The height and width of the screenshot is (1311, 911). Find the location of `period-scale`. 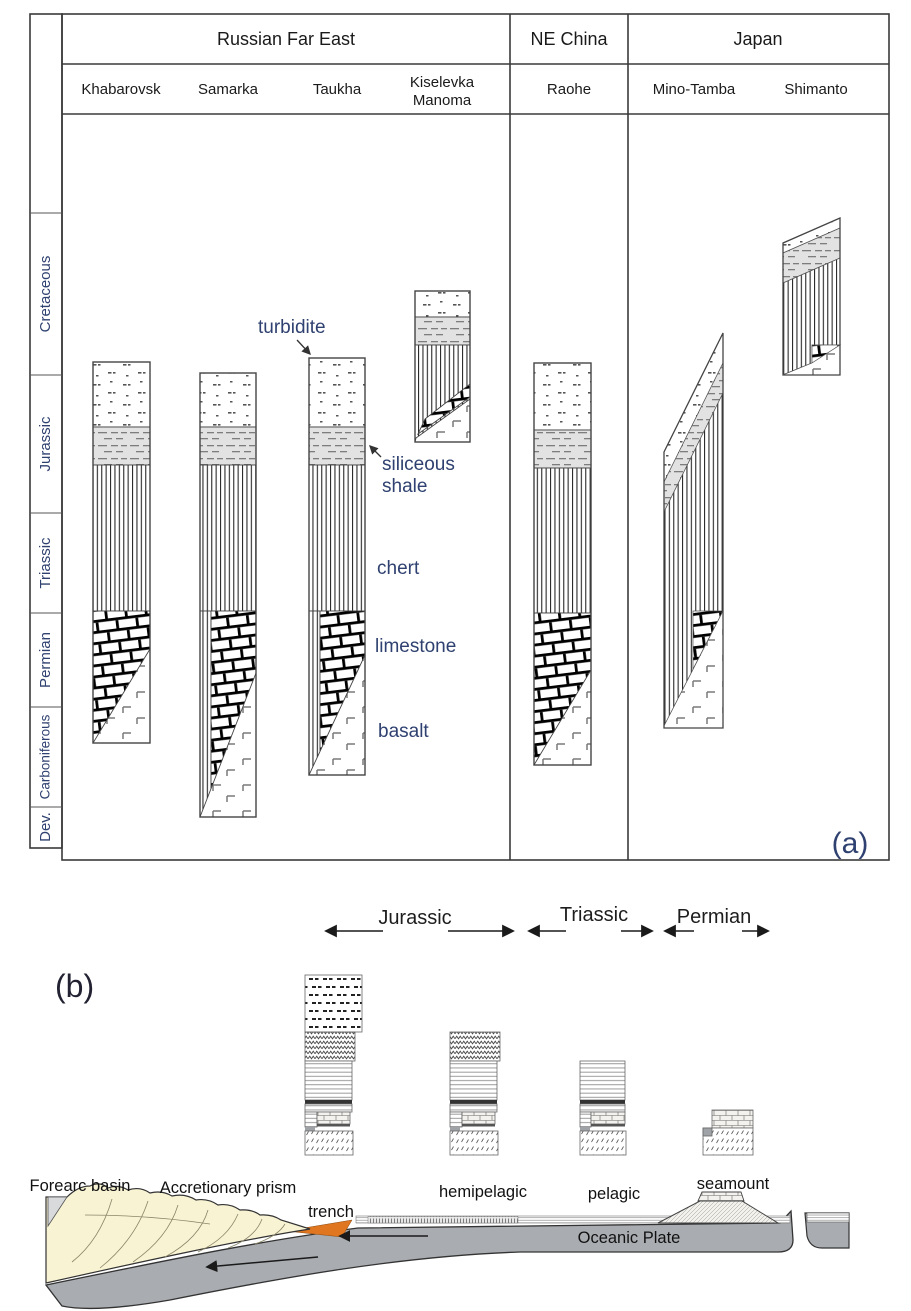

period-scale is located at coordinates (46, 510).